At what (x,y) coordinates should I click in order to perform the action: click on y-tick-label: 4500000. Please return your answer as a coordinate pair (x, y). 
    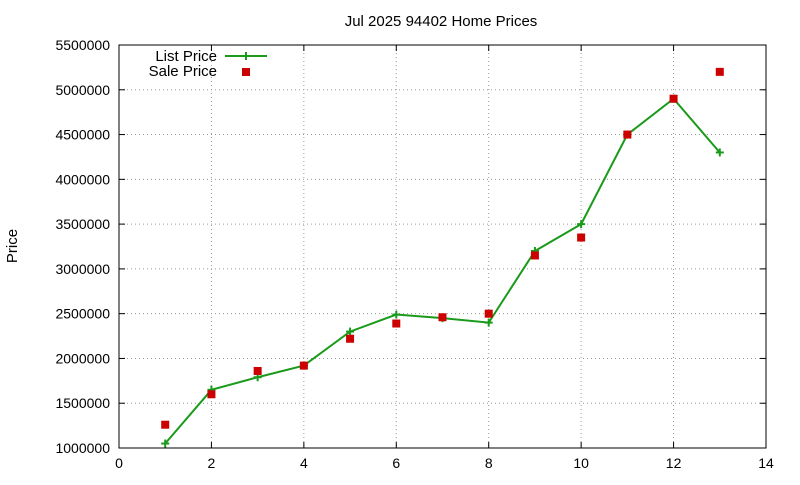
    Looking at the image, I should click on (82, 135).